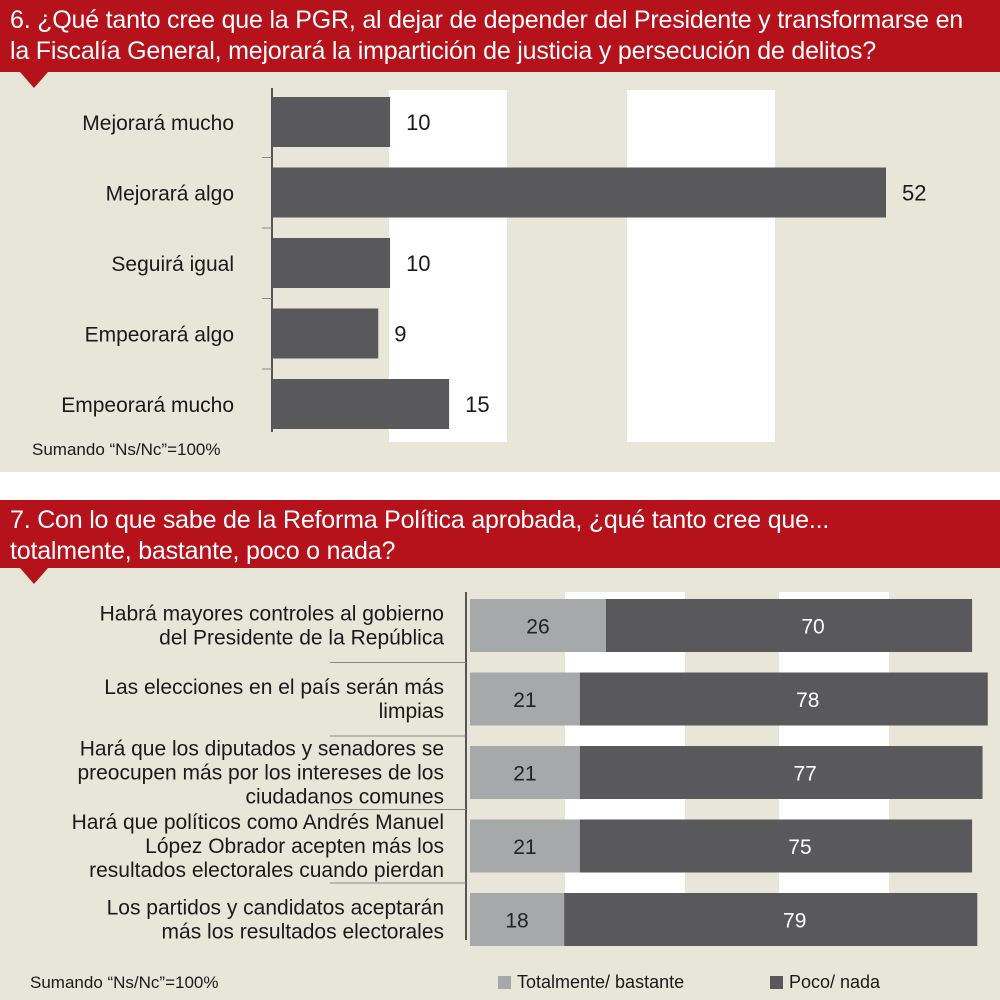 This screenshot has height=1000, width=1000. Describe the element at coordinates (301, 638) in the screenshot. I see `category-label: del Presidente de la República` at that location.